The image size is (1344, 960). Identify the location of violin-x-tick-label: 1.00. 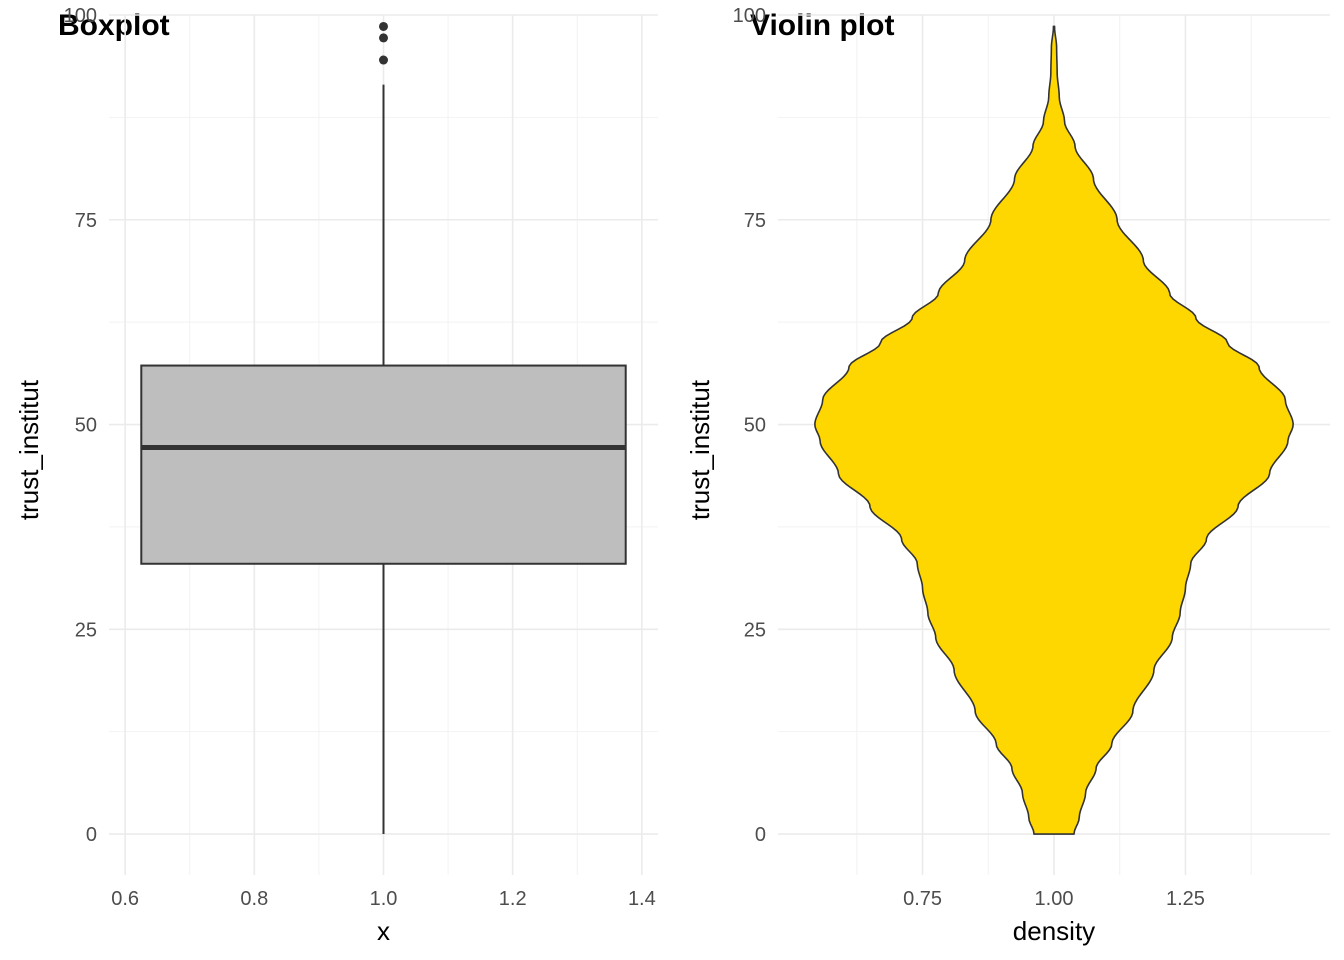
(1054, 899).